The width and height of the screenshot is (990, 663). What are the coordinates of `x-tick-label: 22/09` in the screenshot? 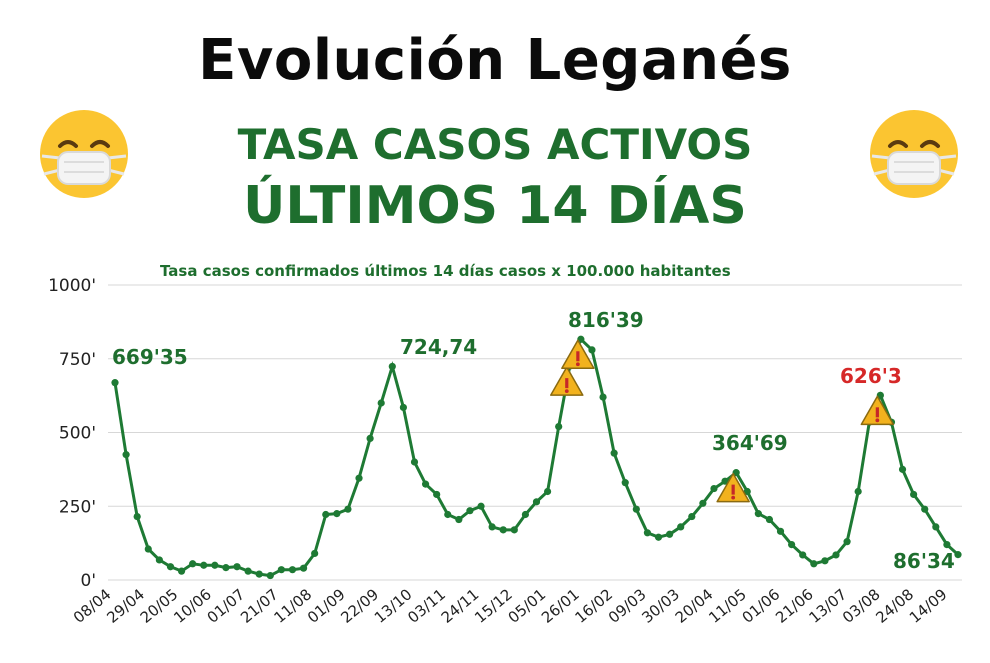 It's located at (359, 606).